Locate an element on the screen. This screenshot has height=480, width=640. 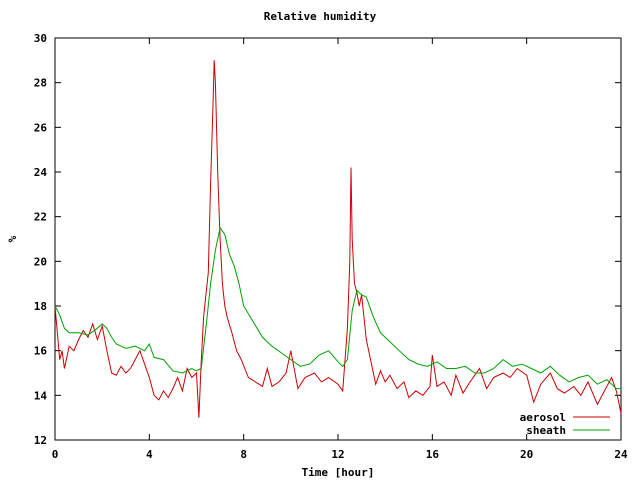
x-tick-label: 16 is located at coordinates (433, 454).